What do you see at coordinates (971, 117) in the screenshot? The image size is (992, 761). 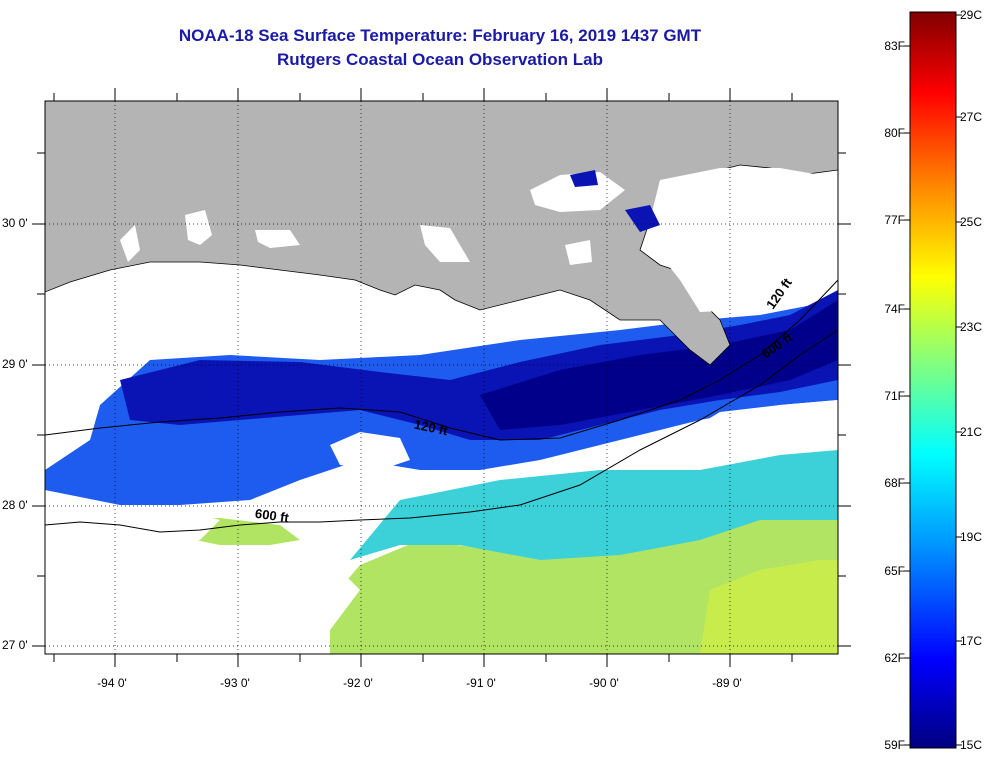 I see `colorbar-c-label: 27C` at bounding box center [971, 117].